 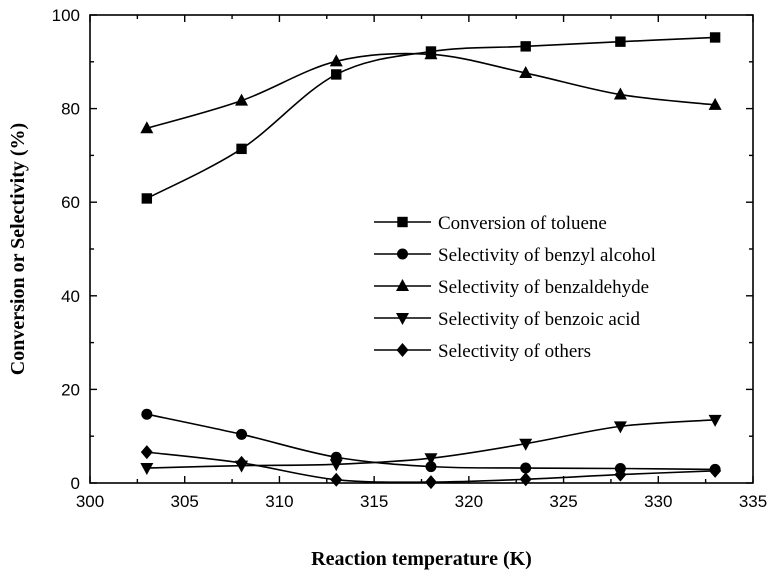 I want to click on y-tick-label: 60, so click(x=70, y=202).